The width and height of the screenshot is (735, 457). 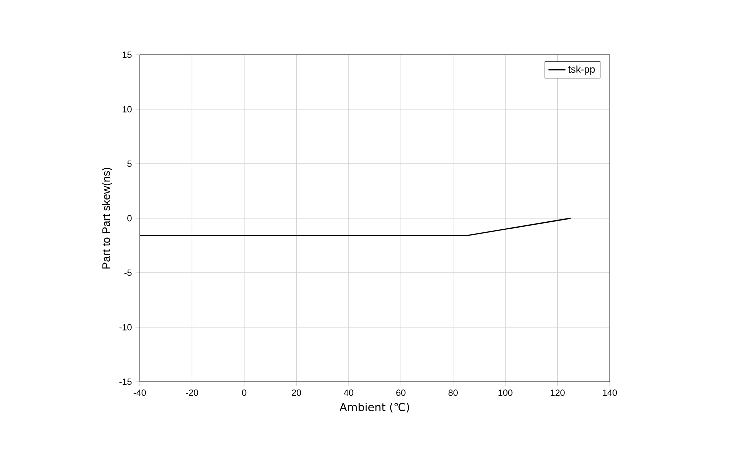 I want to click on x-tick-label: 60, so click(x=401, y=393).